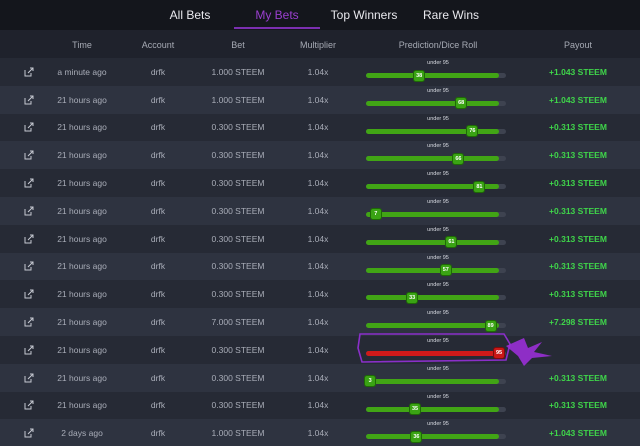 The height and width of the screenshot is (446, 640). Describe the element at coordinates (438, 432) in the screenshot. I see `prediction-roll-bar: under 95 36` at that location.